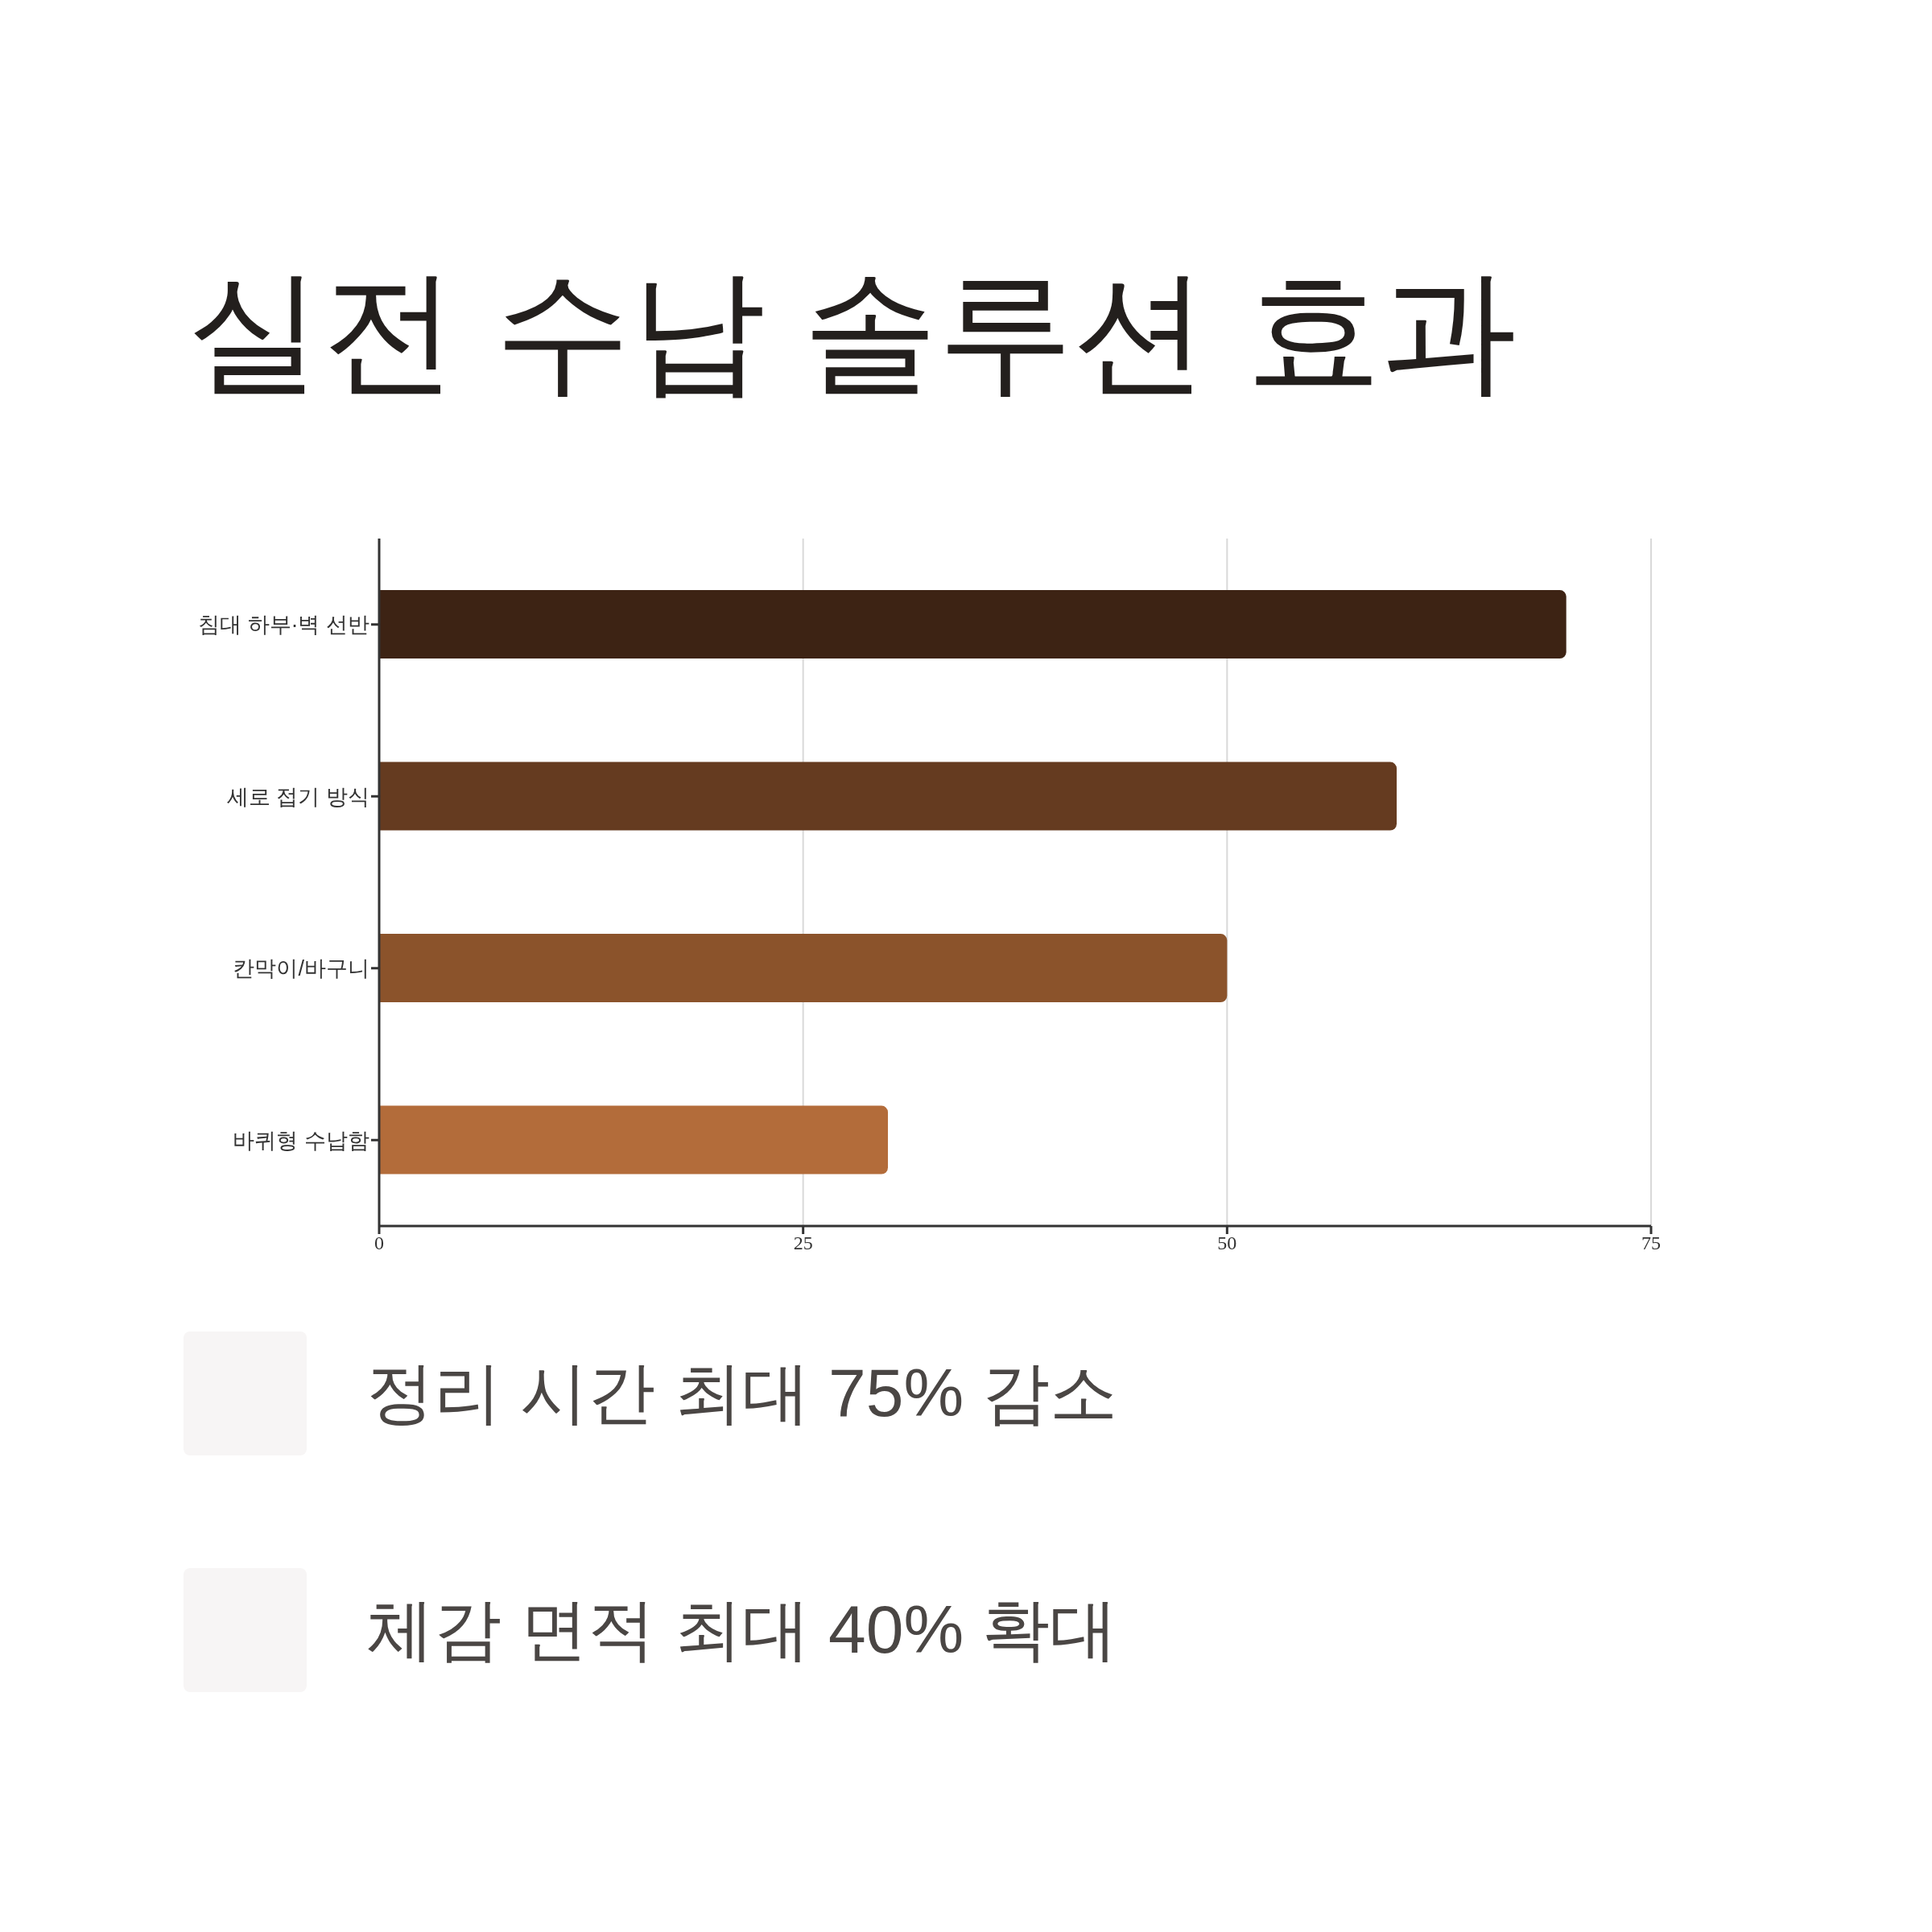 The height and width of the screenshot is (1932, 1932). What do you see at coordinates (852, 331) in the screenshot?
I see `chart-title: 실전 수납 솔루션 효과` at bounding box center [852, 331].